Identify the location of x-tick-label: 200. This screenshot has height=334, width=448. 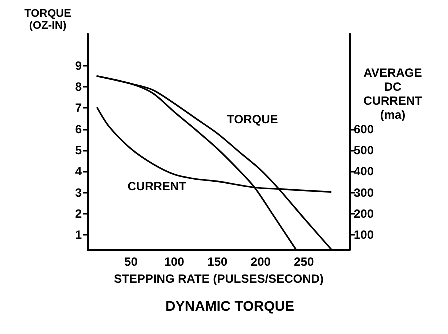
(261, 262).